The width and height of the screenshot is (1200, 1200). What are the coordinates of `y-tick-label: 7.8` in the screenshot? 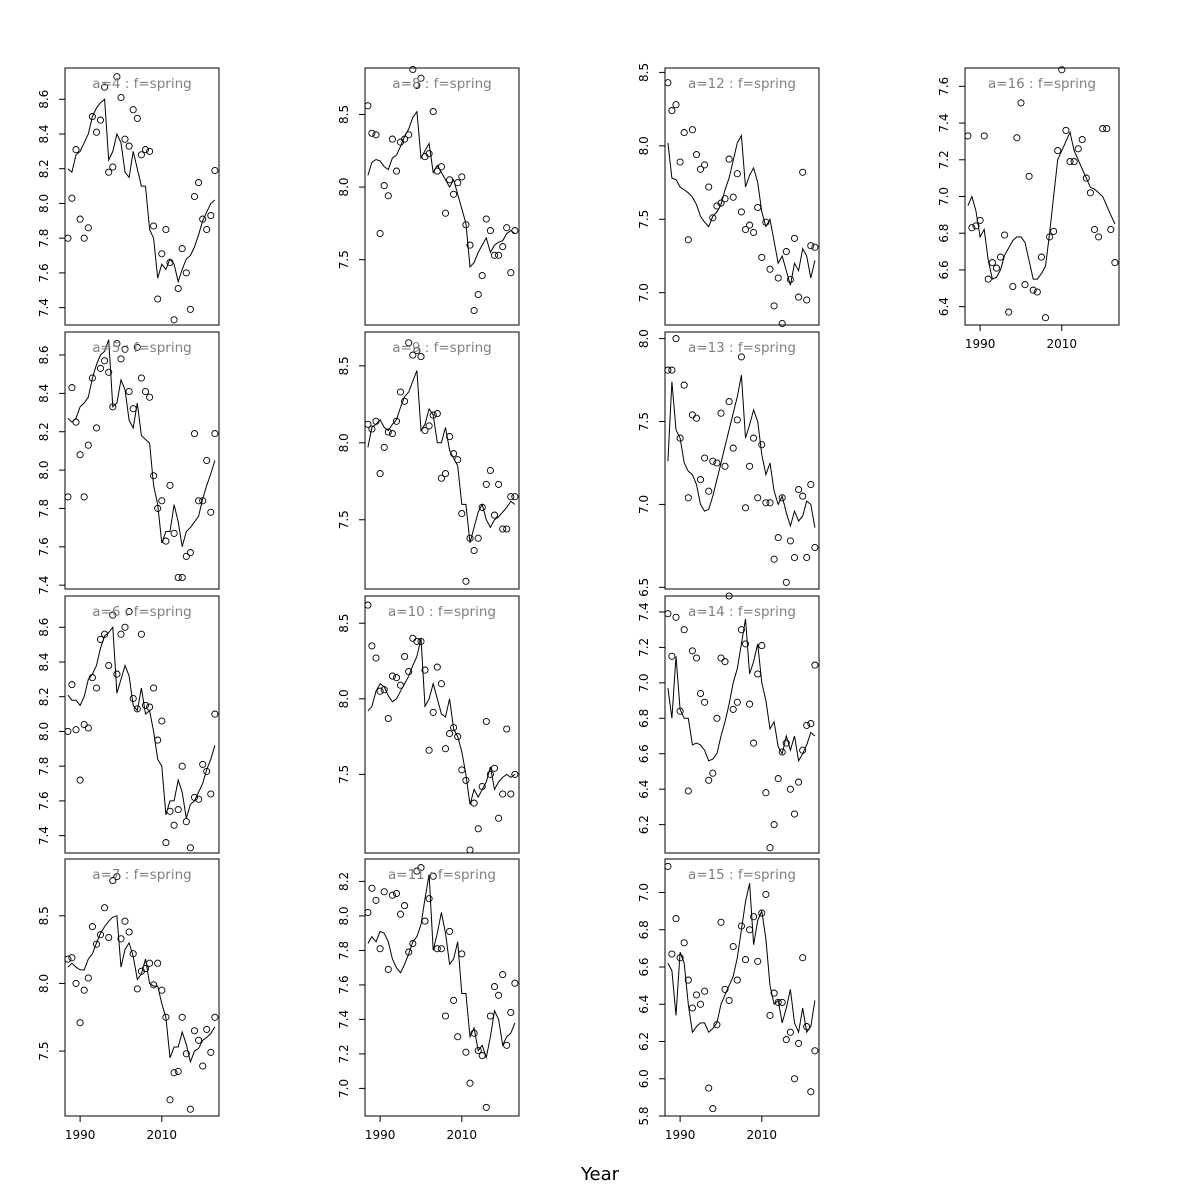 It's located at (344, 950).